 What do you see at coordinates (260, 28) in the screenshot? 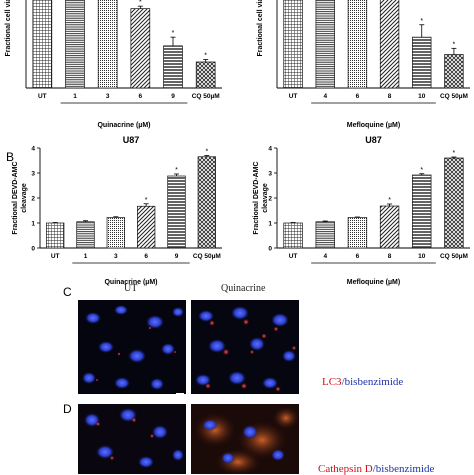
I see `chart-a-right-y-axis-label: Fractional cell viability` at bounding box center [260, 28].